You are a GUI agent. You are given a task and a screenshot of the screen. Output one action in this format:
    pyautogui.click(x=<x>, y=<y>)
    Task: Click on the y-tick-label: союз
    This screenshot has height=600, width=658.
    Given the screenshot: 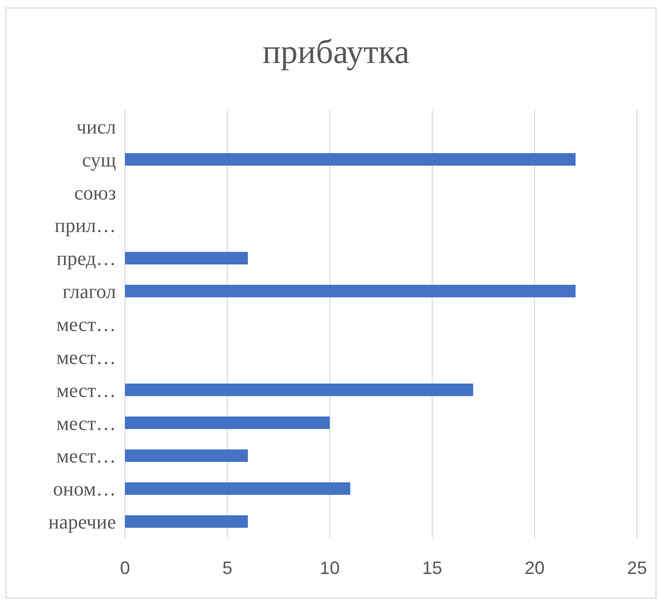 What is the action you would take?
    pyautogui.click(x=95, y=193)
    